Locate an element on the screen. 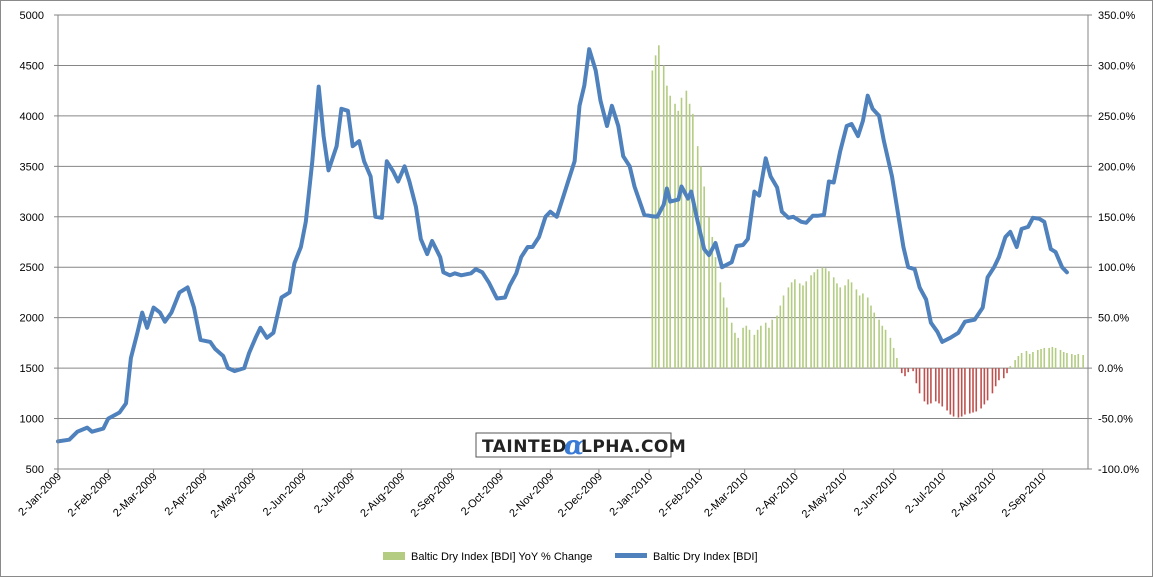 The image size is (1153, 578). x-tick-label: 2-Nov-2009 is located at coordinates (531, 495).